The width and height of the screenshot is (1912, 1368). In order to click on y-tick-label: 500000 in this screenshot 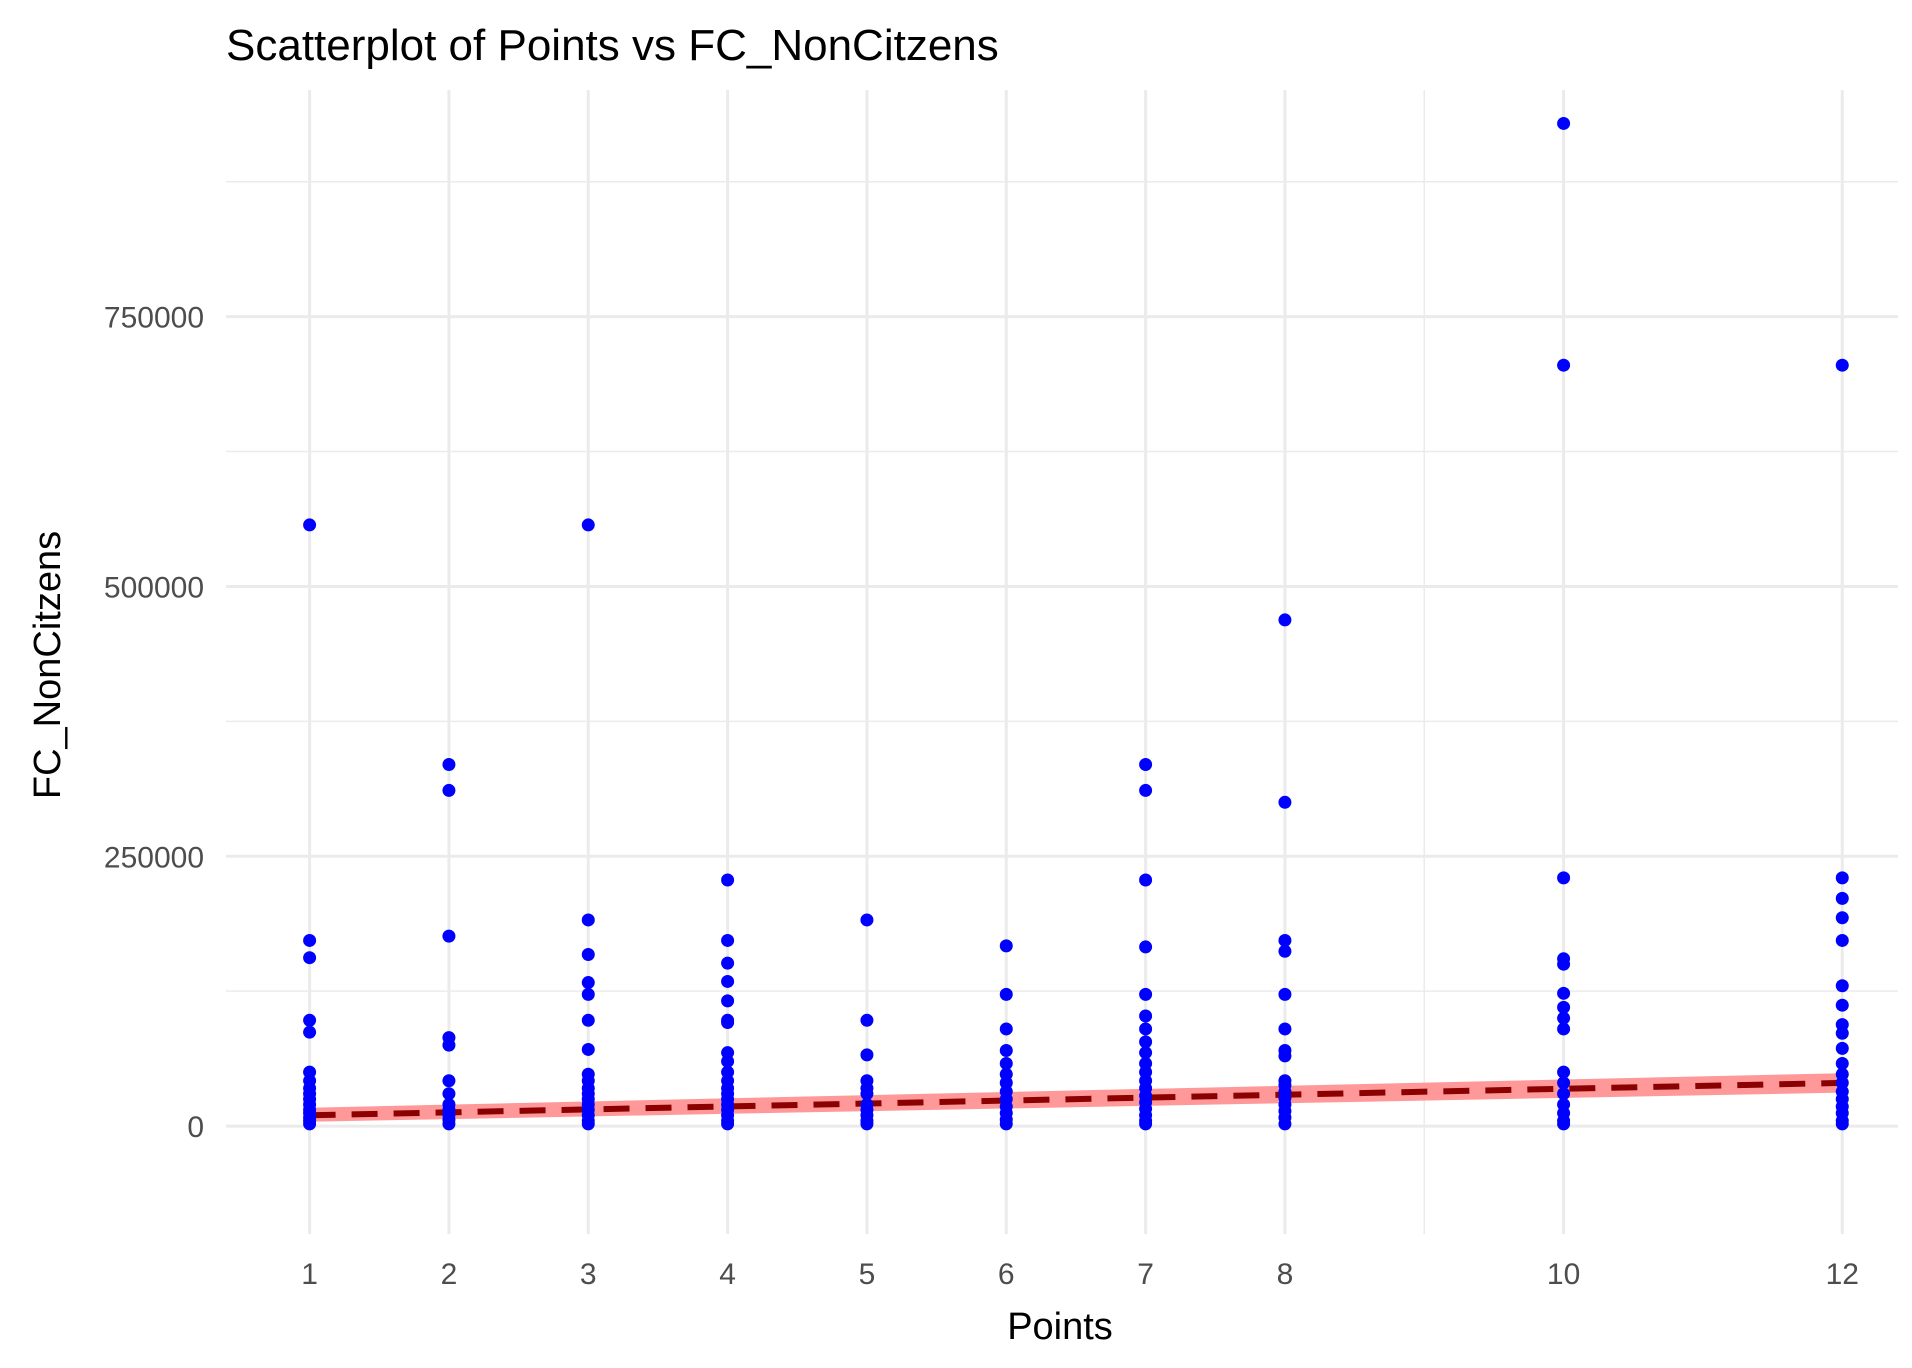, I will do `click(154, 587)`.